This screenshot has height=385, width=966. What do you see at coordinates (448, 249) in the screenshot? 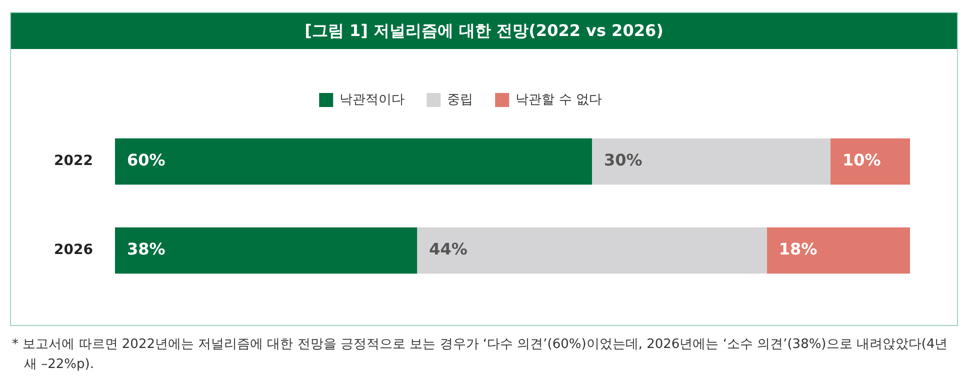
I see `data-label: 44%` at bounding box center [448, 249].